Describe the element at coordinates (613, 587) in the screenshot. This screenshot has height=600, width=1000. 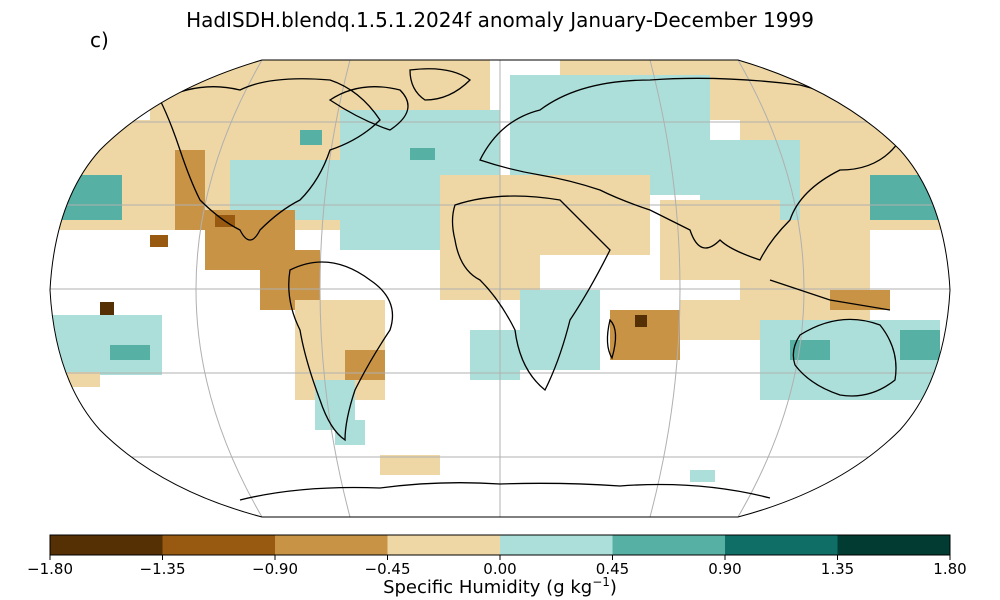
I see `colorbar-label-close: )` at that location.